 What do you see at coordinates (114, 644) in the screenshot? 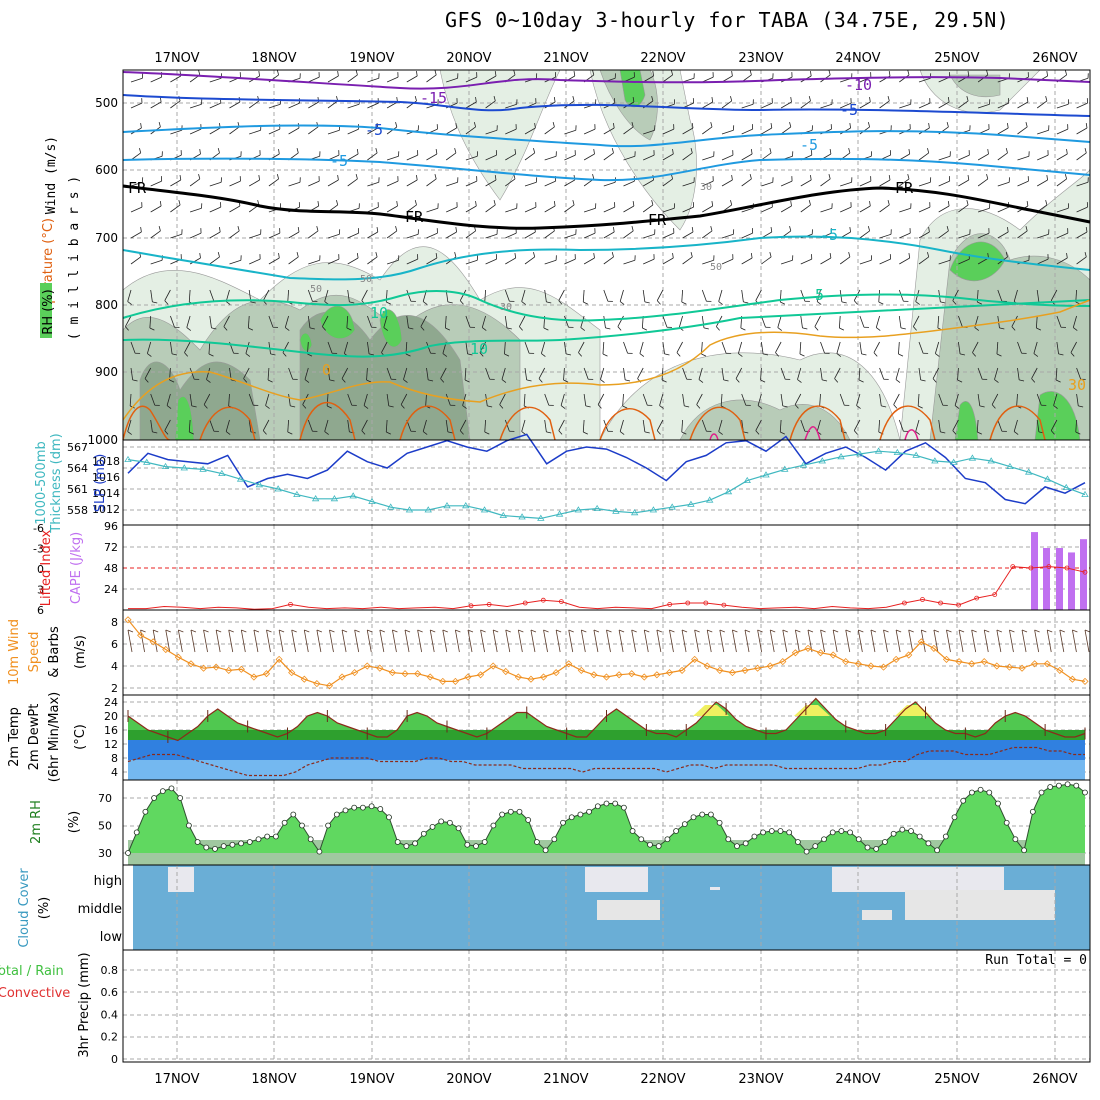
I see `wind-tick: 6` at bounding box center [114, 644].